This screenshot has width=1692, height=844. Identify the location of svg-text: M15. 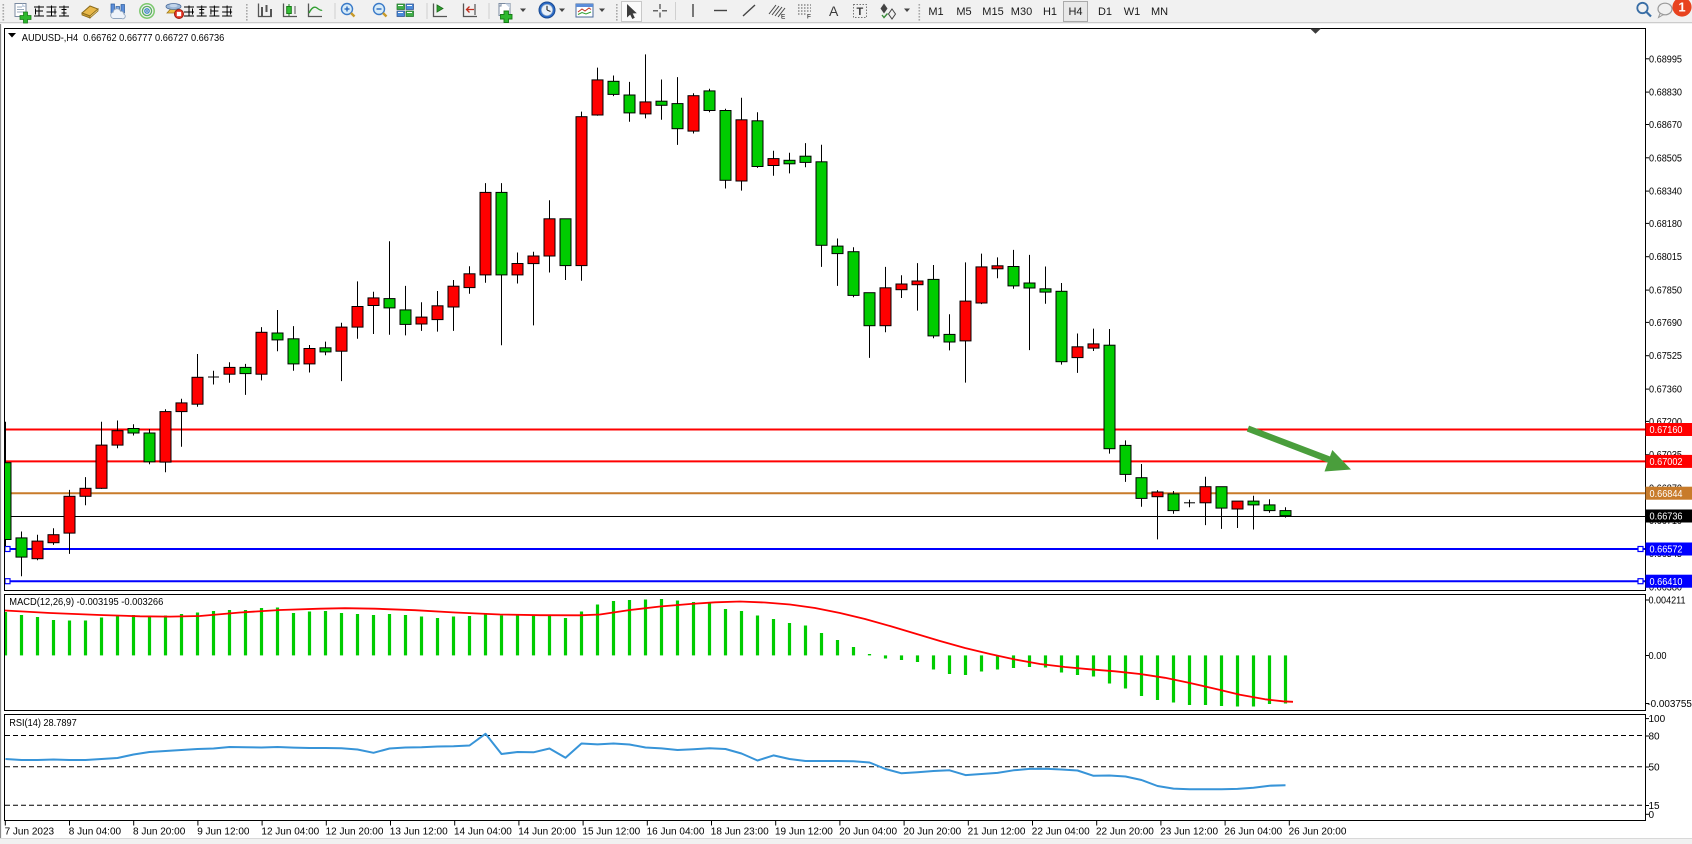
(992, 12).